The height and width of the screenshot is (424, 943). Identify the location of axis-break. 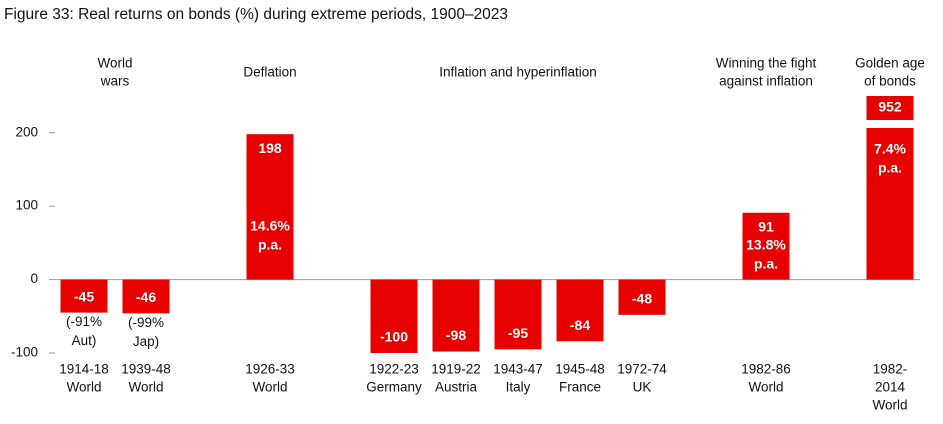
(890, 124).